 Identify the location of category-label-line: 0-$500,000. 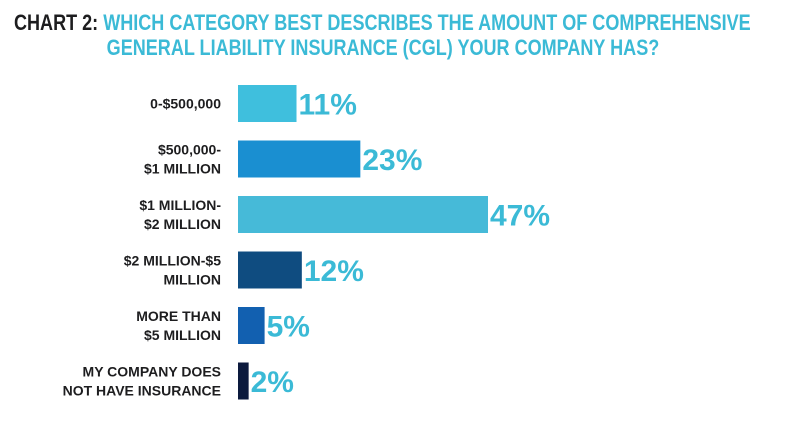
(185, 104).